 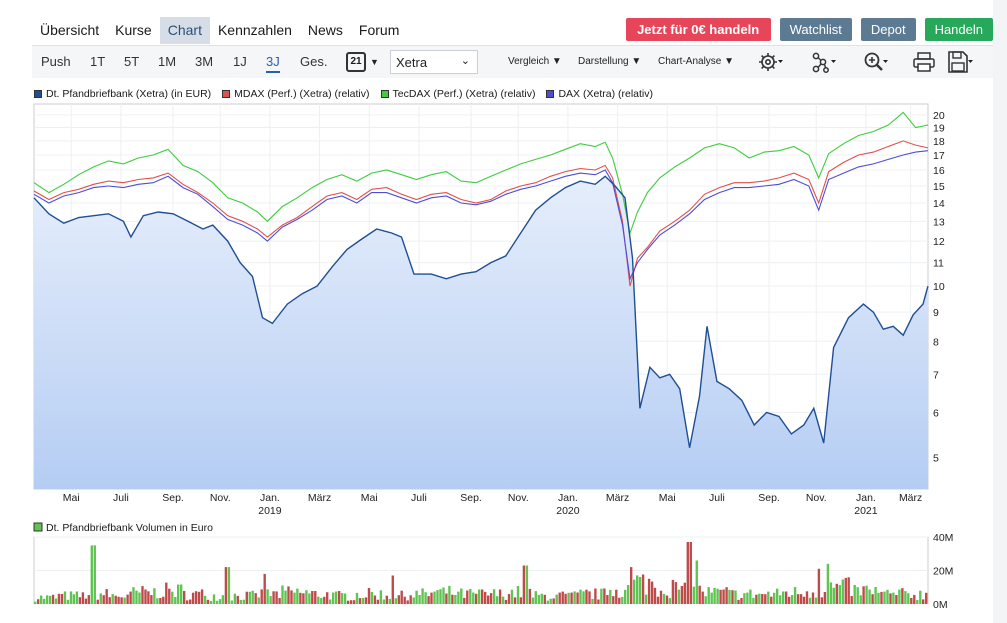 What do you see at coordinates (568, 498) in the screenshot?
I see `x-tick-label: Jan.` at bounding box center [568, 498].